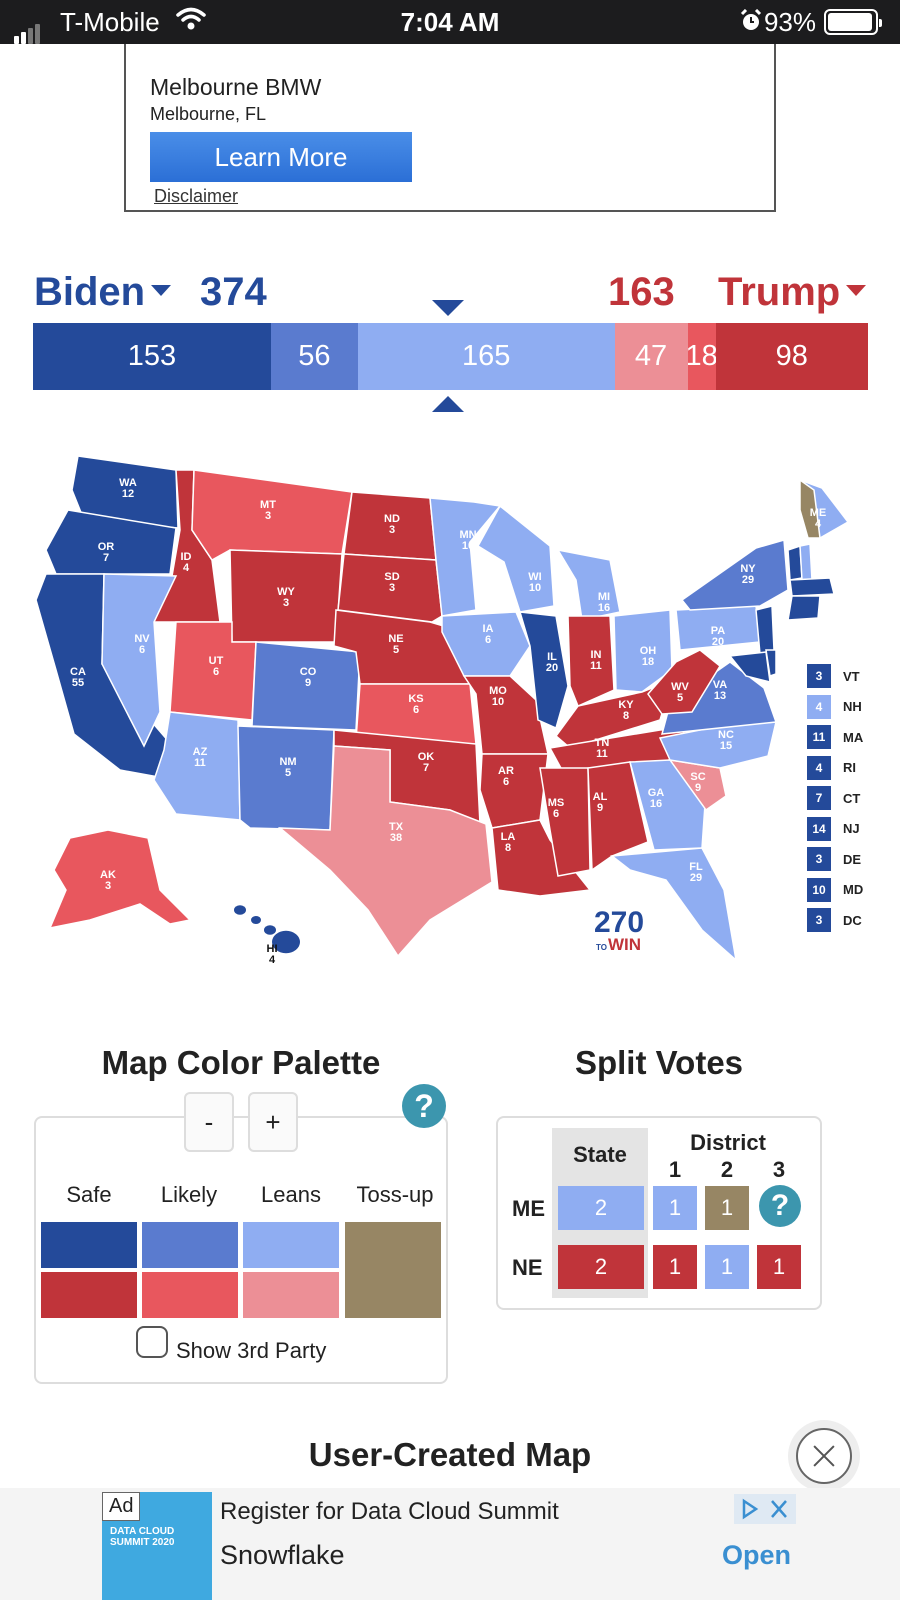  I want to click on legend-ev-box: 4, so click(819, 767).